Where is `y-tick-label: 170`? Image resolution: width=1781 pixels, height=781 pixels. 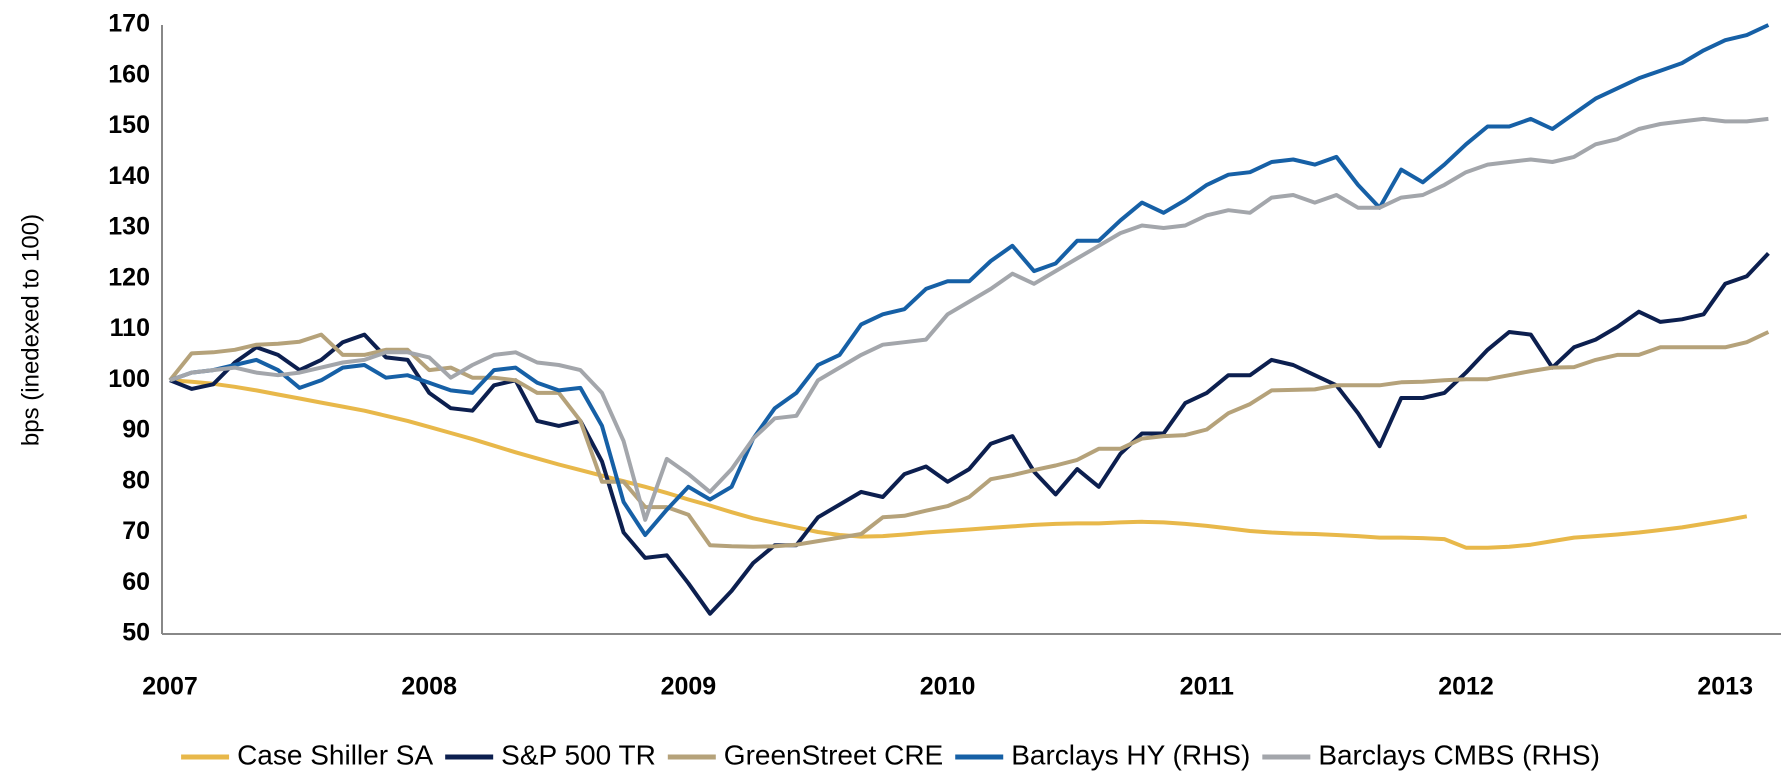 y-tick-label: 170 is located at coordinates (129, 24).